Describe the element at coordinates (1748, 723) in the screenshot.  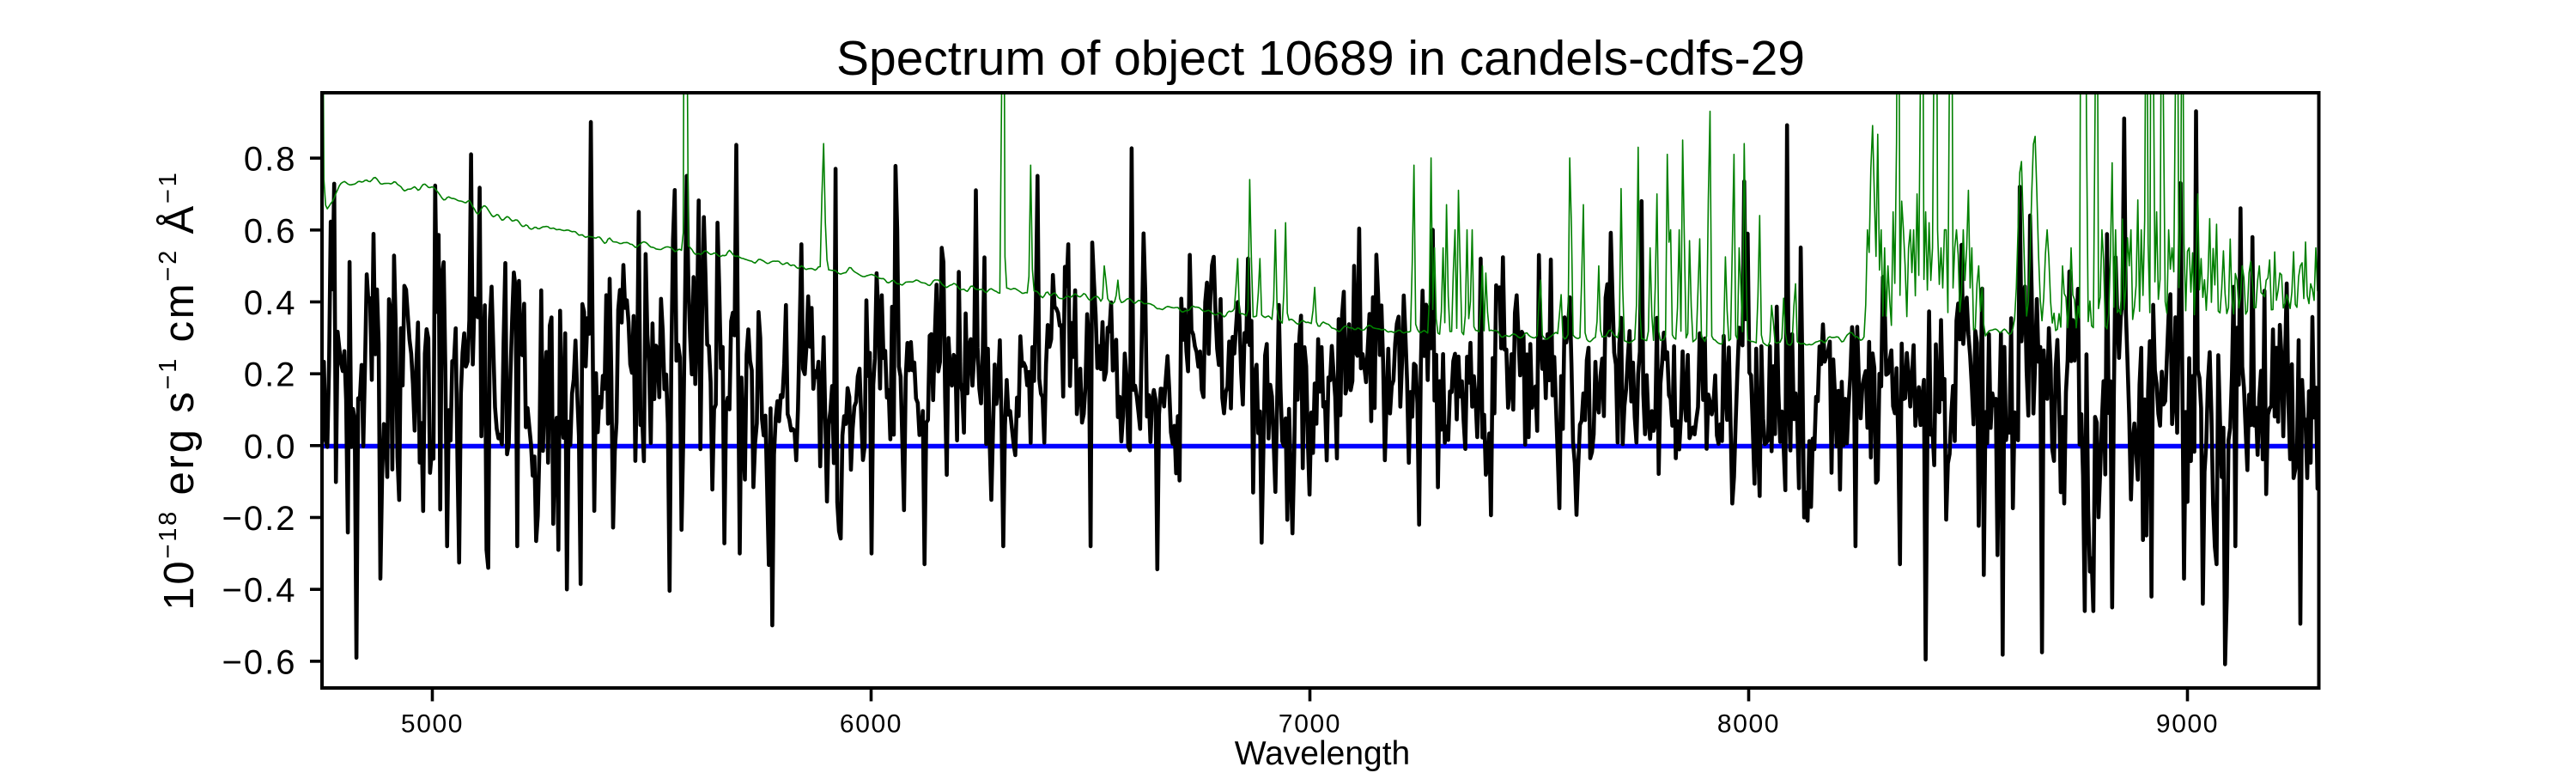
I see `svg-text: 8000` at that location.